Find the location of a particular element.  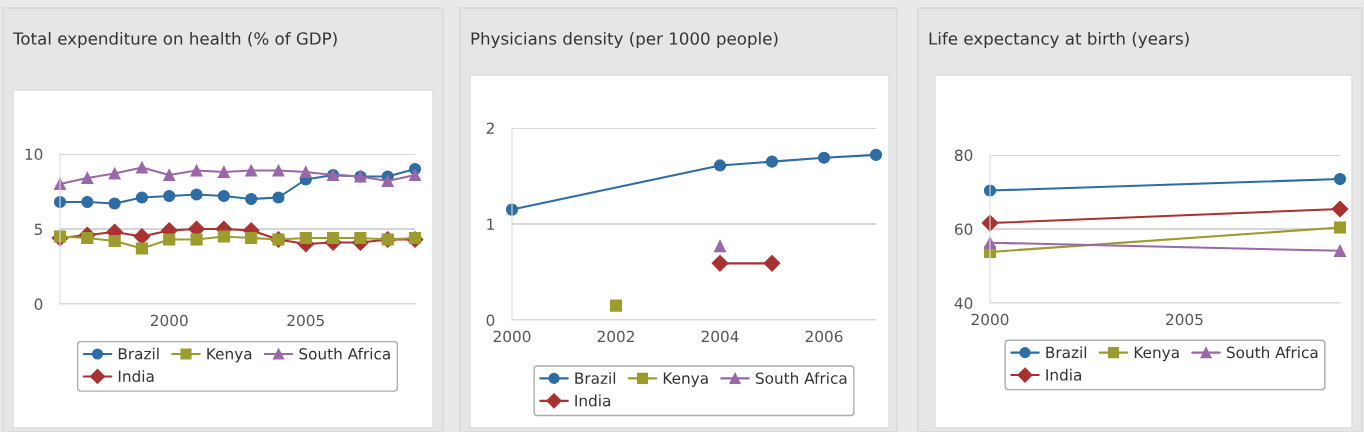

y-tick-label: 5 is located at coordinates (38, 229).